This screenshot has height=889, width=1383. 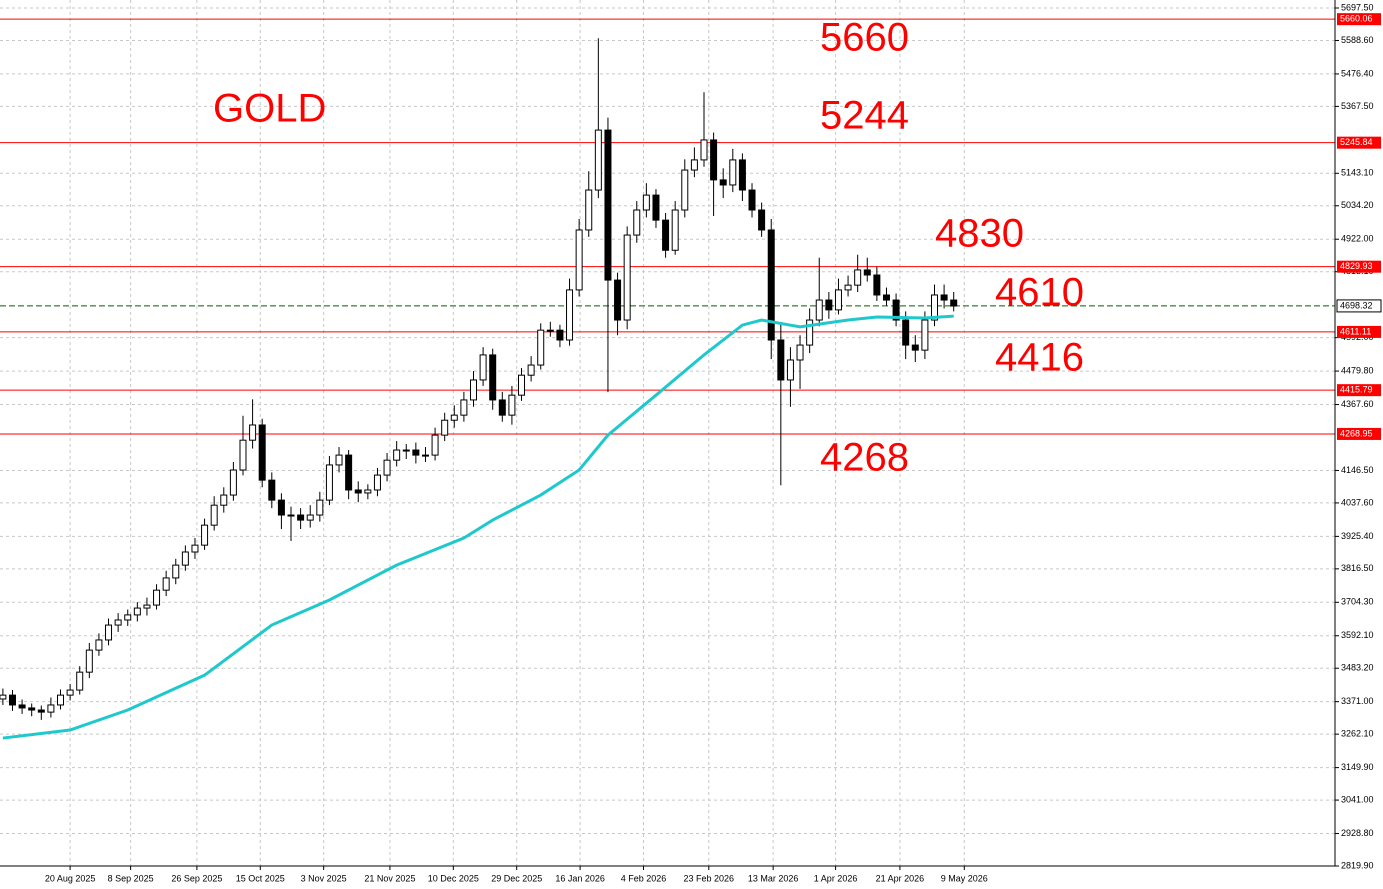 What do you see at coordinates (900, 878) in the screenshot?
I see `x-tick-label: 21 Apr 2026` at bounding box center [900, 878].